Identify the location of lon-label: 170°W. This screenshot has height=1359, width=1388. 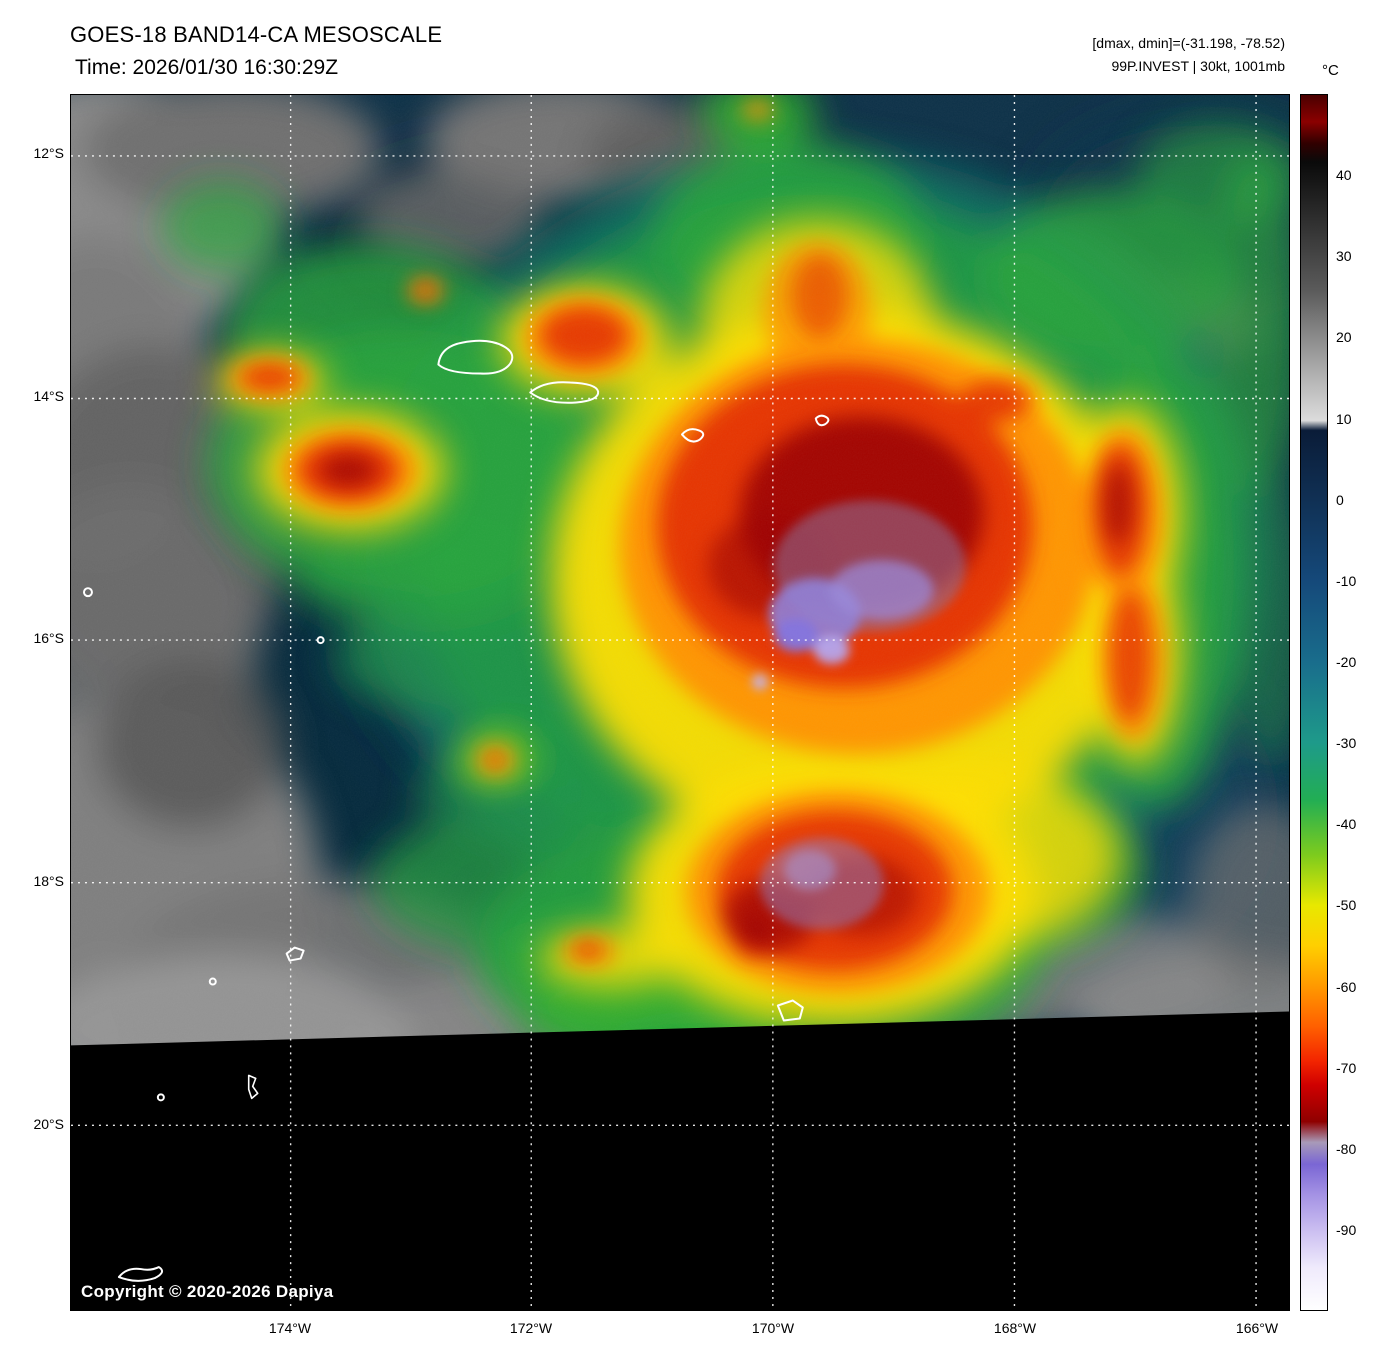
(773, 1328).